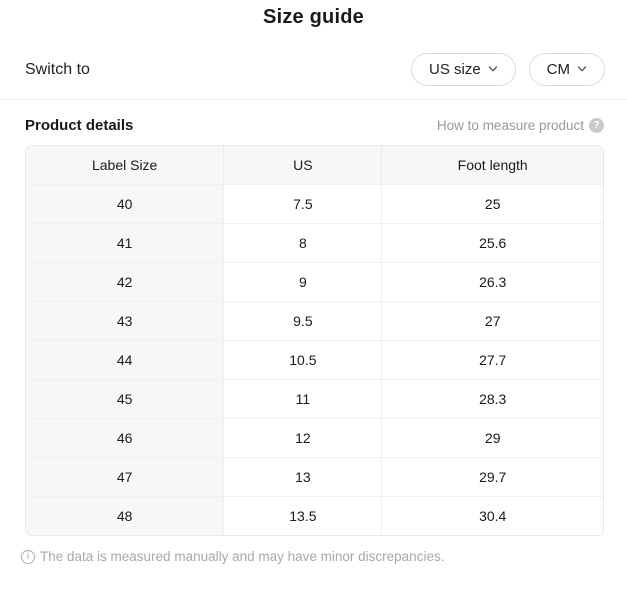 The image size is (627, 600). I want to click on table-cell: 29.7, so click(492, 476).